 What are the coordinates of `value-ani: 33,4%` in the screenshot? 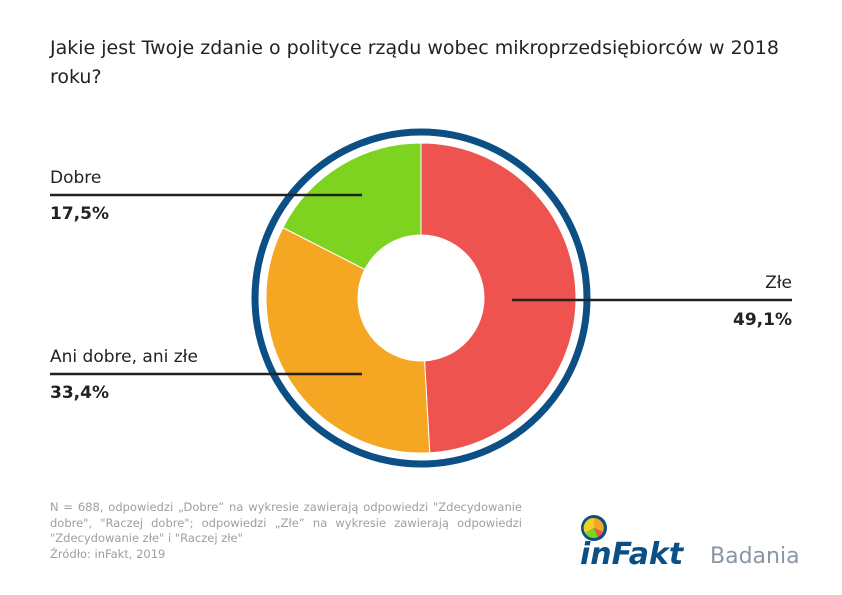 It's located at (79, 393).